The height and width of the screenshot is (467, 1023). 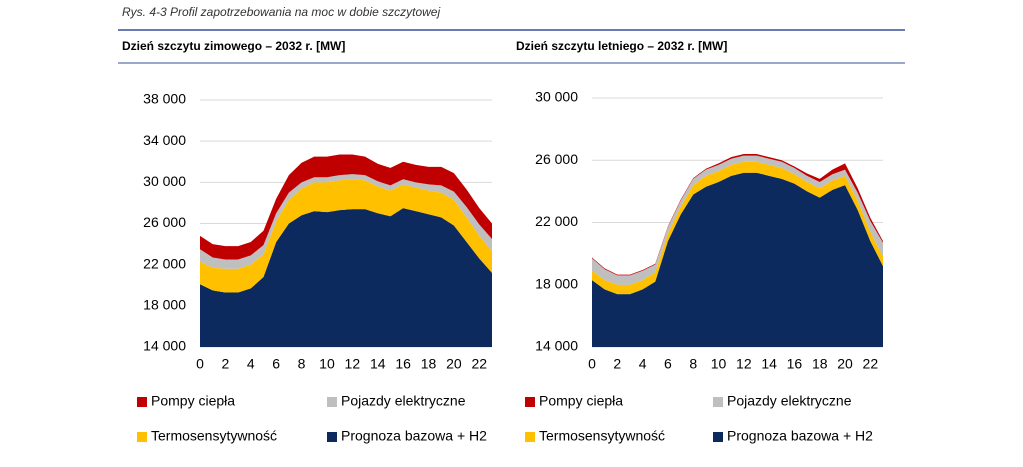 What do you see at coordinates (233, 46) in the screenshot?
I see `chart-title: Dzień szczytu zimowego – 2032 r. [MW]` at bounding box center [233, 46].